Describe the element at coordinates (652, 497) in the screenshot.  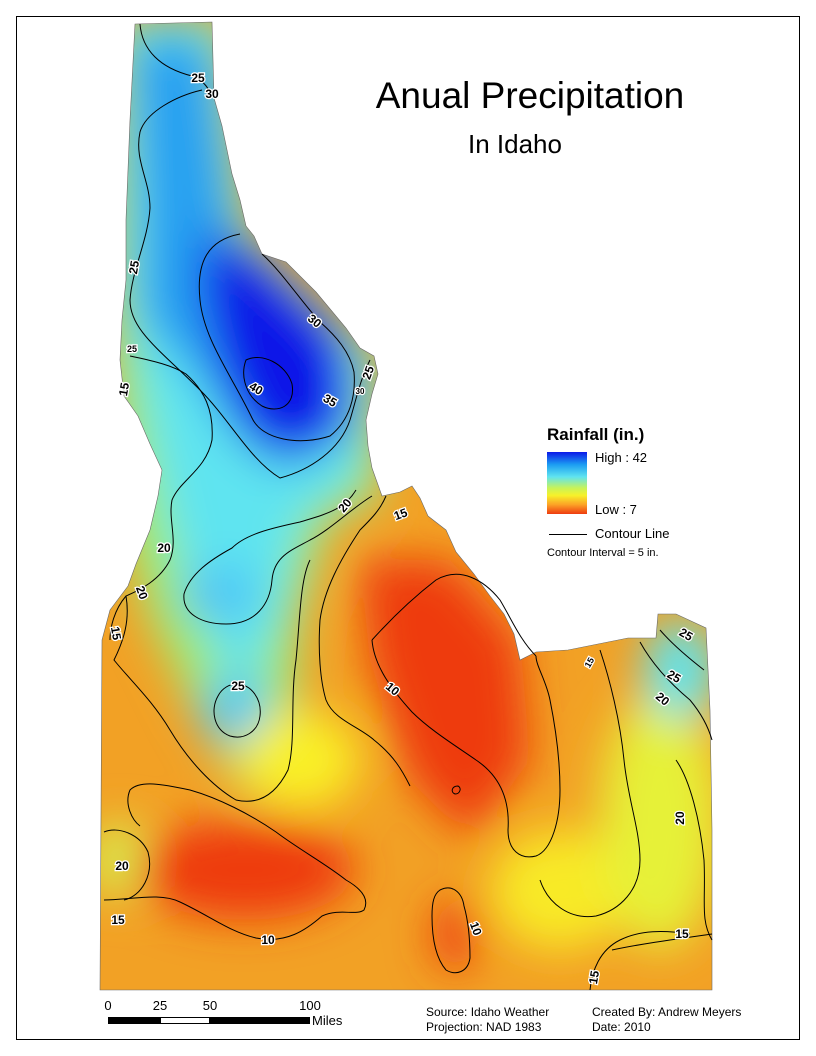
I see `legend-body: High : 42 Low : 7 Contour Line` at that location.